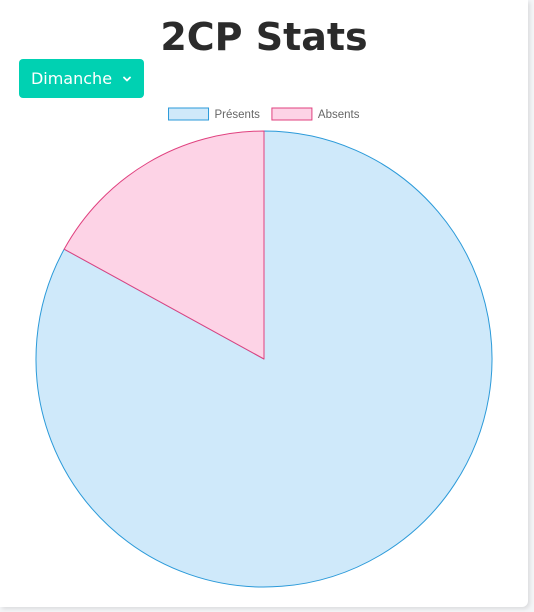 This screenshot has height=612, width=534. I want to click on chart-legend: Présents Absents, so click(264, 114).